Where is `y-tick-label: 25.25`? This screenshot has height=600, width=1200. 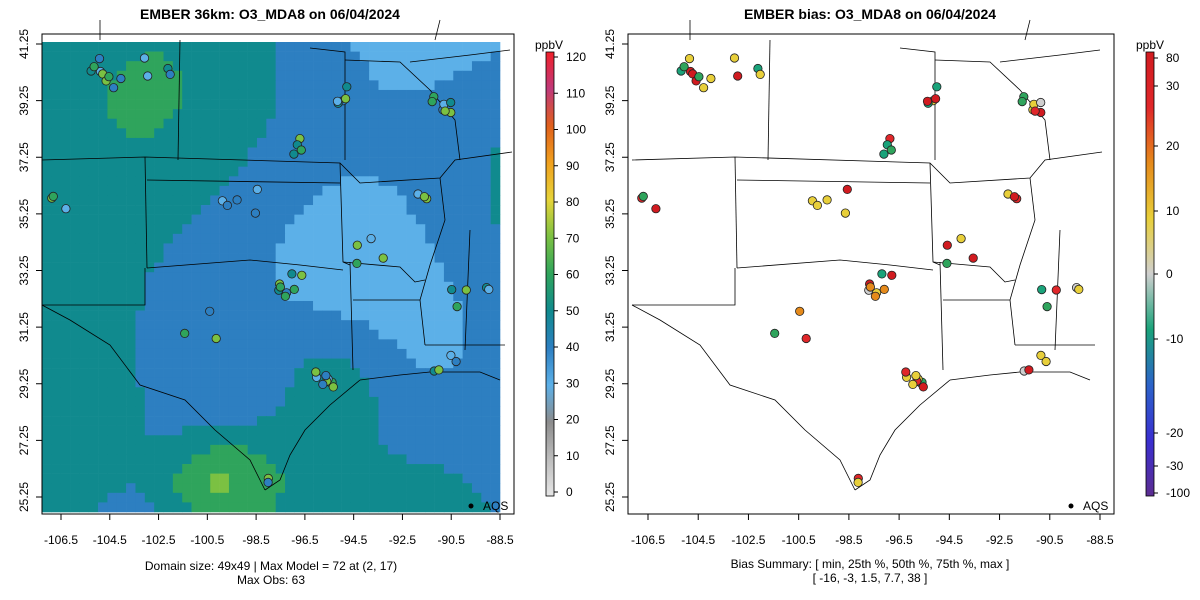
y-tick-label: 25.25 is located at coordinates (610, 497).